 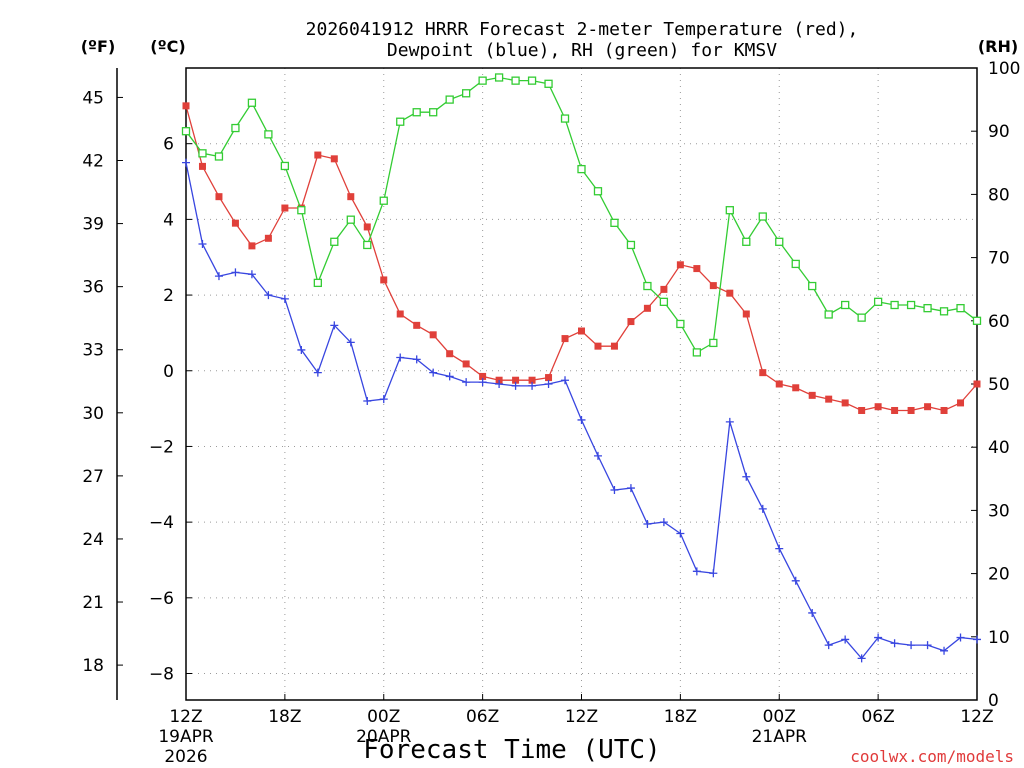 What do you see at coordinates (161, 447) in the screenshot?
I see `celsius-tick-label: −2` at bounding box center [161, 447].